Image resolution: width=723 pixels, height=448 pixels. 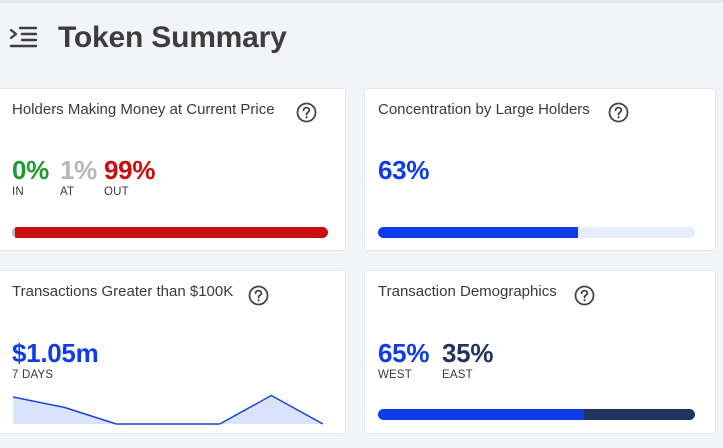 What do you see at coordinates (116, 192) in the screenshot?
I see `stat-out-label: OUT` at bounding box center [116, 192].